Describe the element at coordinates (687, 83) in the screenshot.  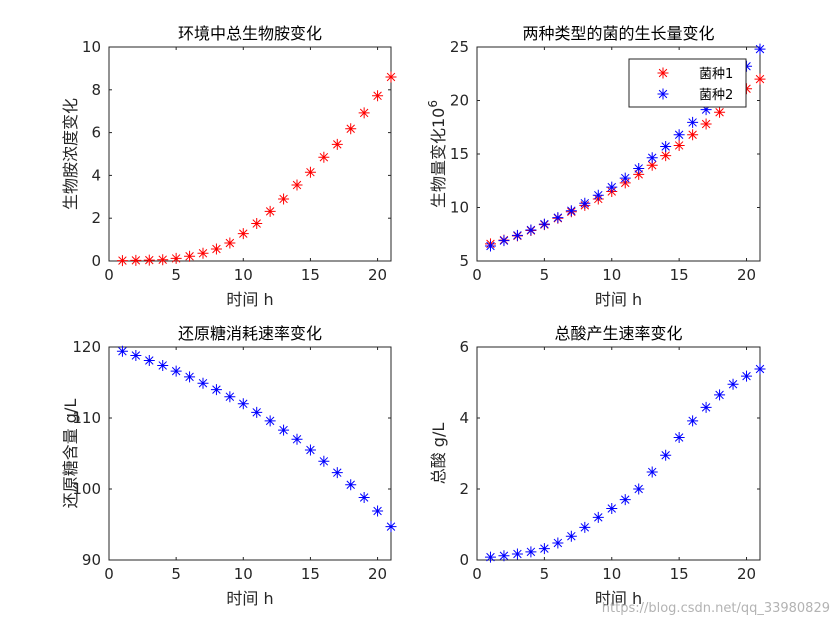
I see `legend-box` at that location.